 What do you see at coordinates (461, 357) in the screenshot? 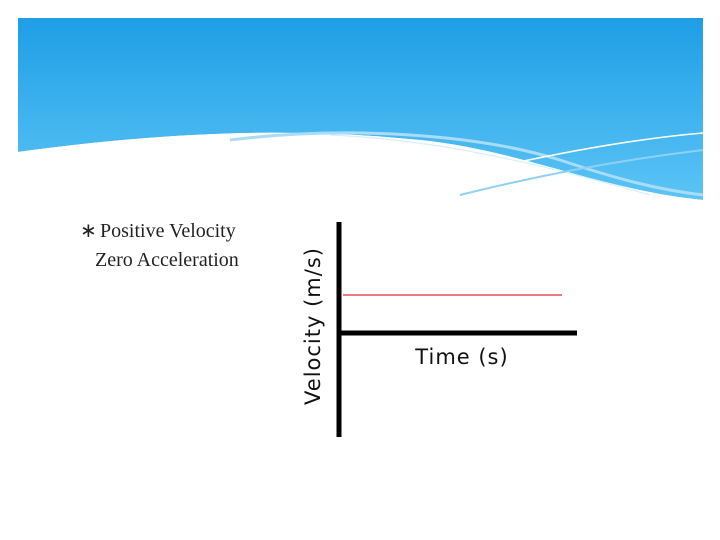
I see `x-axis-label: Time (s)` at bounding box center [461, 357].